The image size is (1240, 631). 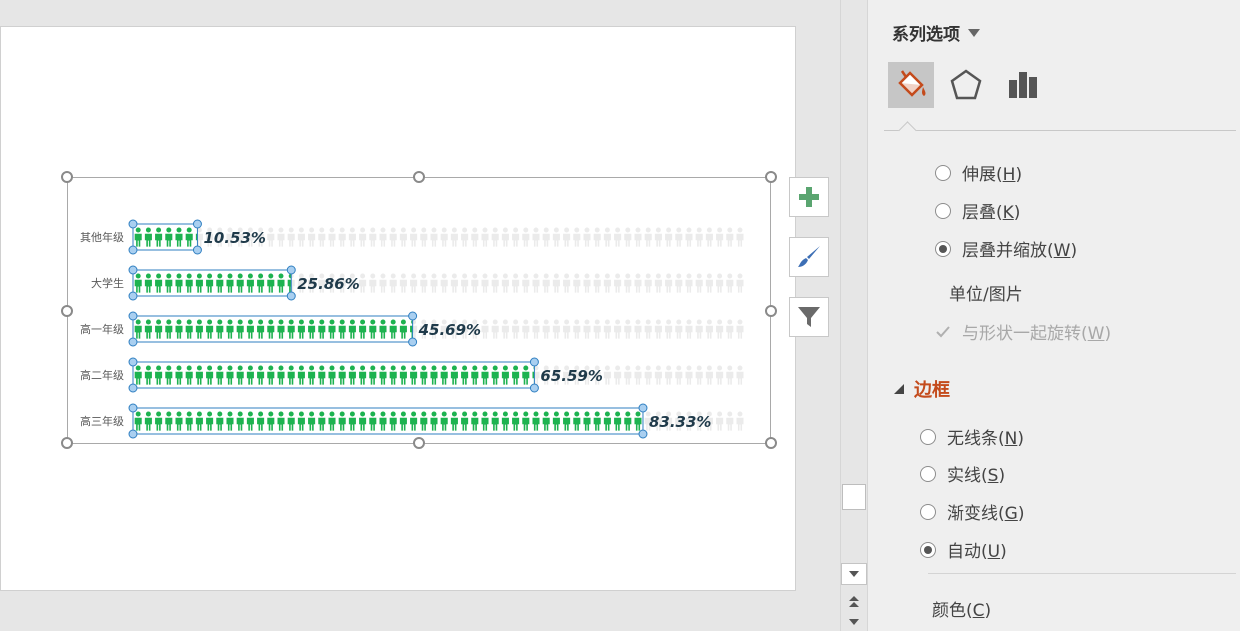 I want to click on vertical-scrollbar, so click(x=854, y=315).